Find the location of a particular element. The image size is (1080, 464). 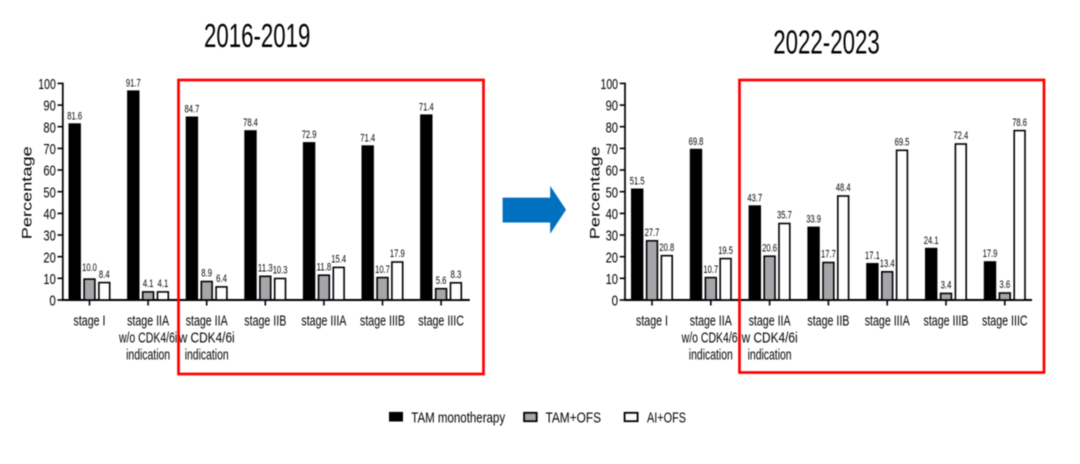

svg-text: 15.4 is located at coordinates (338, 260).